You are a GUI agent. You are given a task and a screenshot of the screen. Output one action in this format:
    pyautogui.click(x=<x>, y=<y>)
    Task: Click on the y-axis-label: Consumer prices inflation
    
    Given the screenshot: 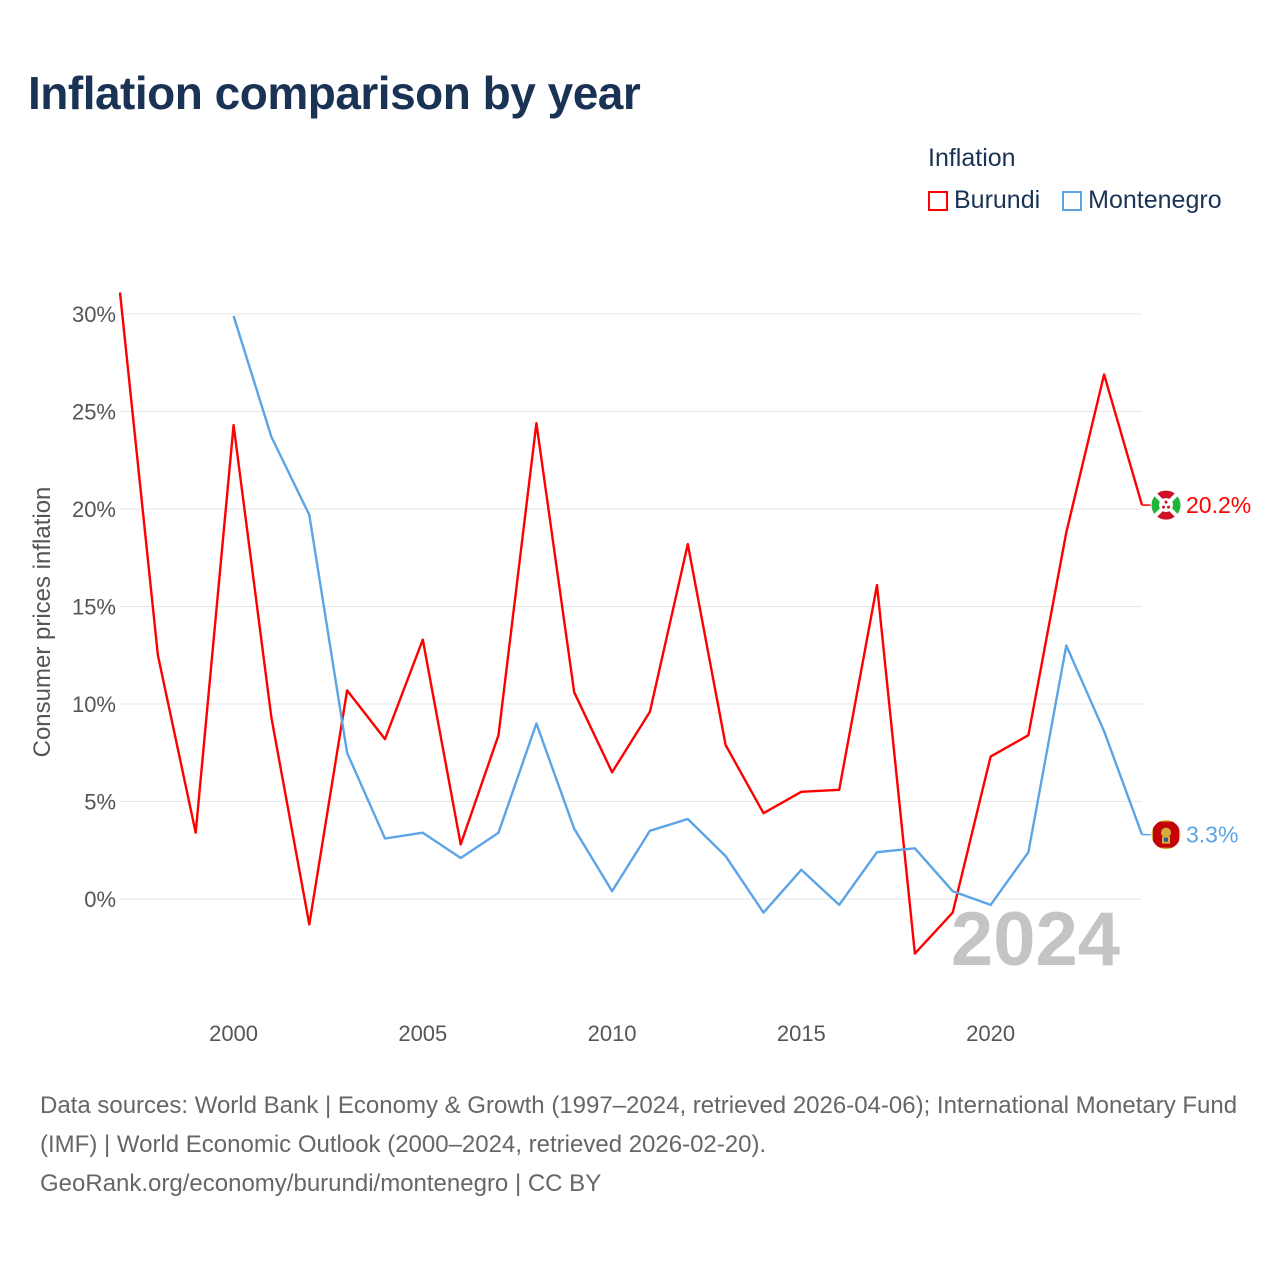 What is the action you would take?
    pyautogui.click(x=42, y=622)
    